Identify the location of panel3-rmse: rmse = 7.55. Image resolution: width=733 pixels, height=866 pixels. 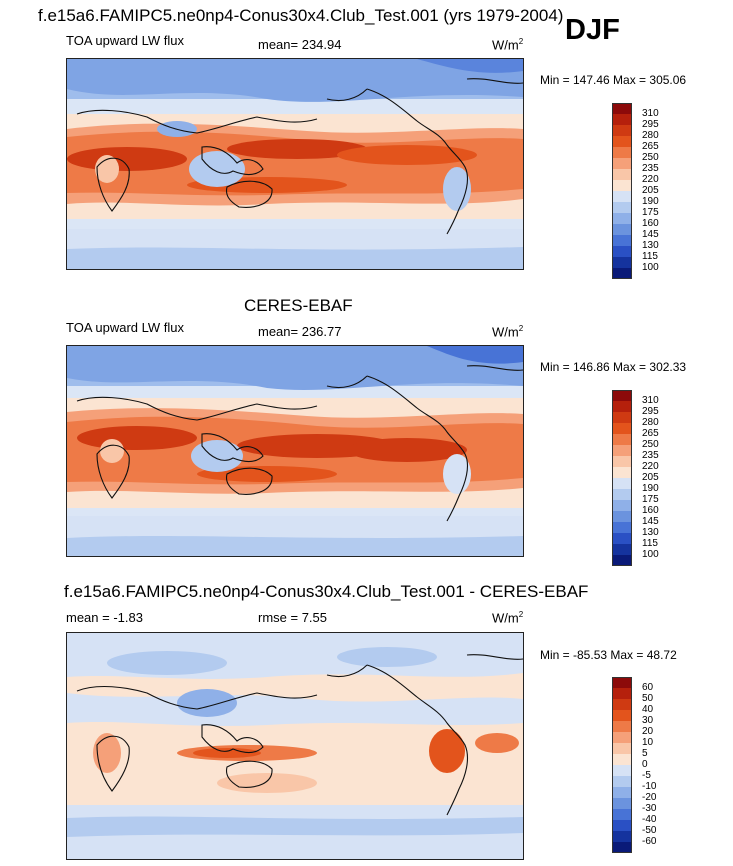
(293, 617).